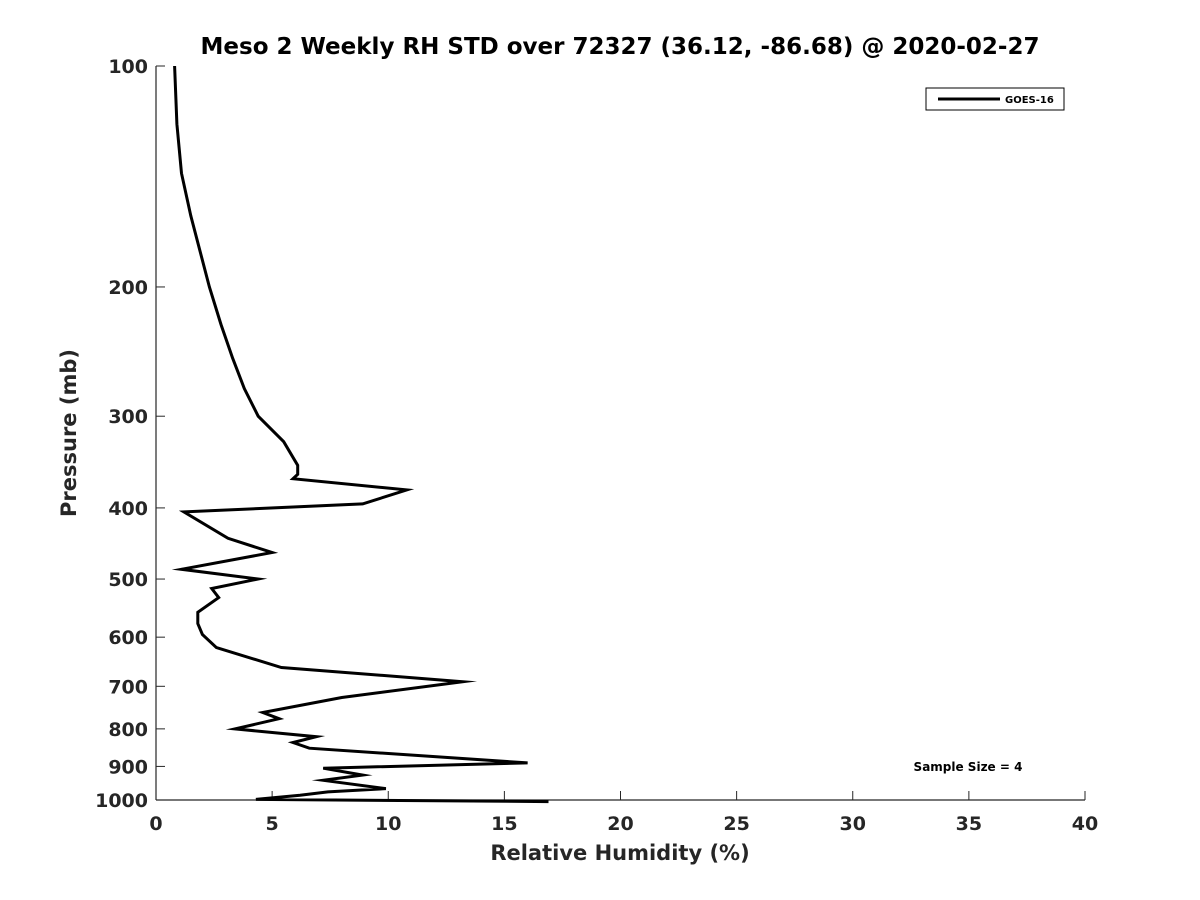 The height and width of the screenshot is (900, 1200). I want to click on x-tick-label: 25, so click(736, 824).